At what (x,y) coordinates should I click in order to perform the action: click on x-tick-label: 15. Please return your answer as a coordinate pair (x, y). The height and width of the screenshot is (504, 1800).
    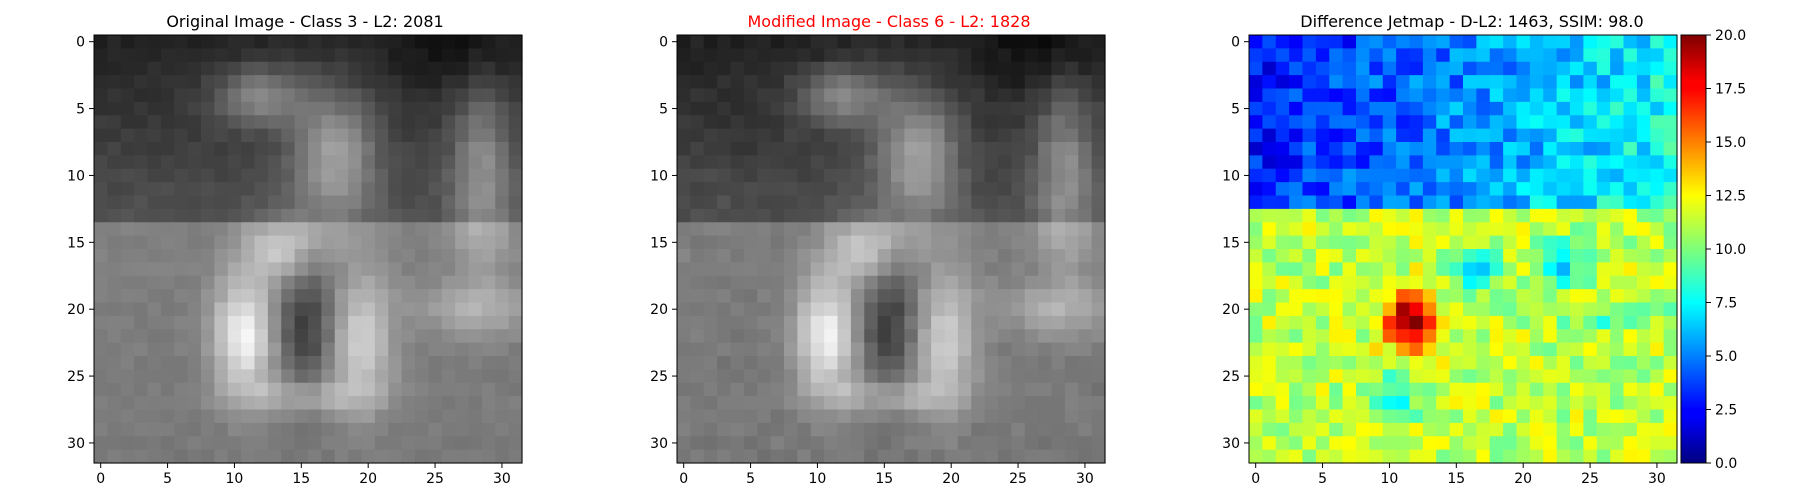
    Looking at the image, I should click on (884, 479).